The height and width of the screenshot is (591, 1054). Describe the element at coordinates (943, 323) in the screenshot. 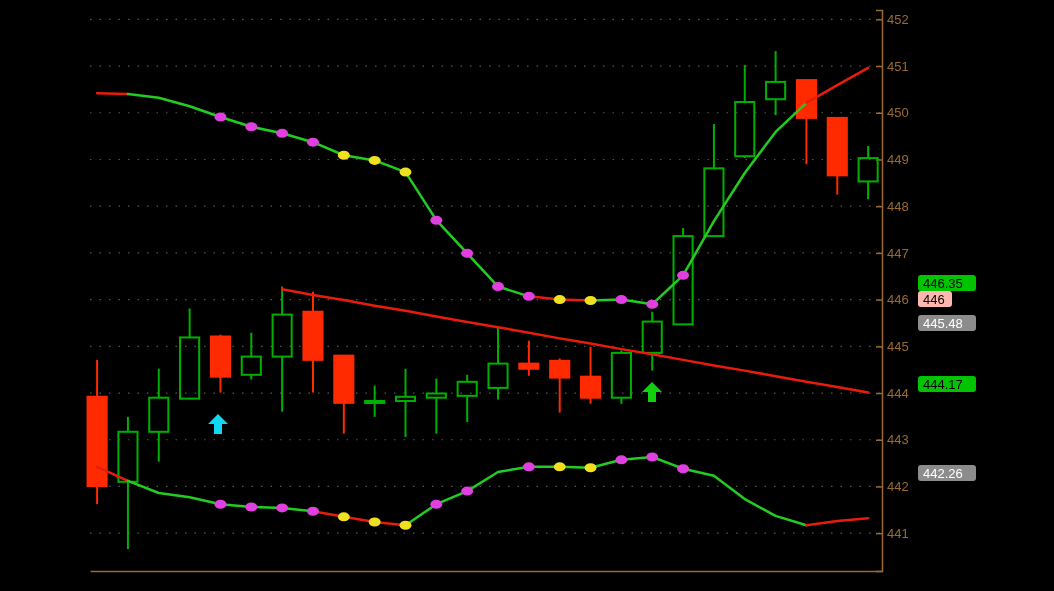

I see `text: 445.48` at that location.